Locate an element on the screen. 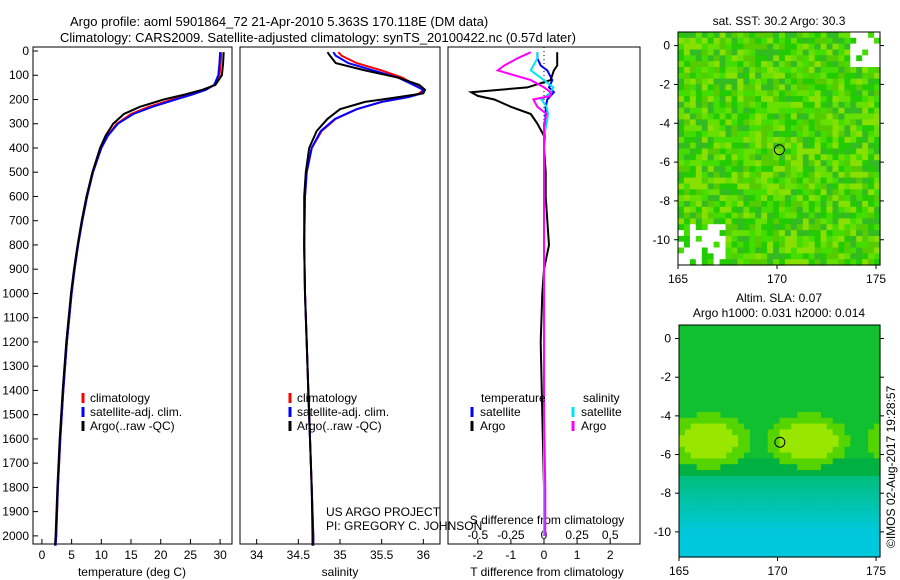  sla-map-xtick-label: 170 is located at coordinates (778, 571).